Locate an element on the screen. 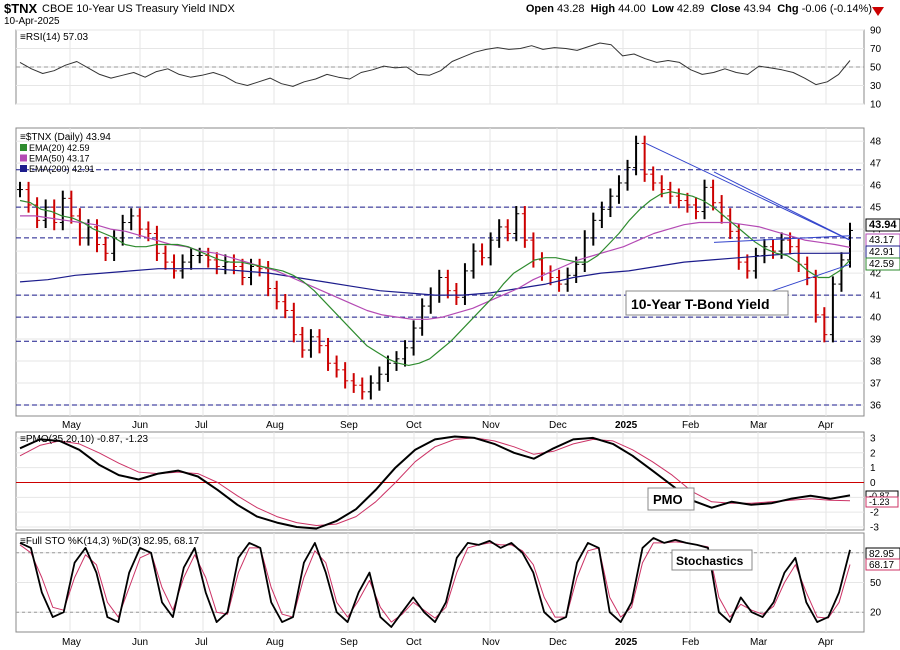 Image resolution: width=900 pixels, height=650 pixels. x-tick-label: Dec is located at coordinates (558, 425).